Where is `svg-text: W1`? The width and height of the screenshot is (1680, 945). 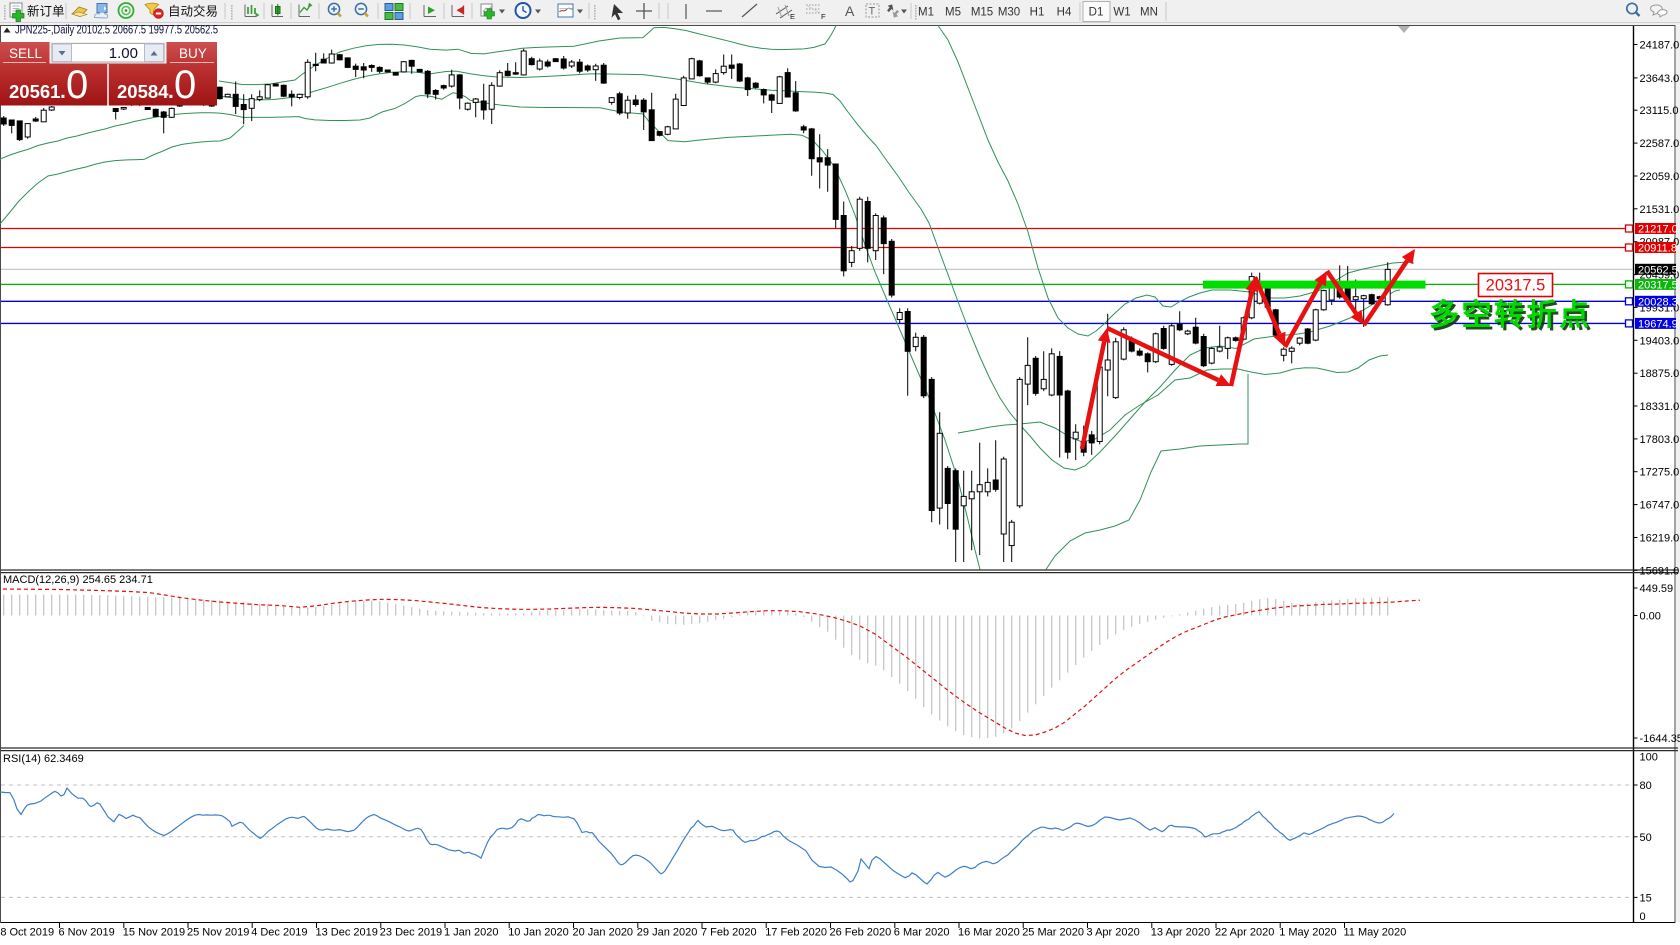 svg-text: W1 is located at coordinates (1121, 13).